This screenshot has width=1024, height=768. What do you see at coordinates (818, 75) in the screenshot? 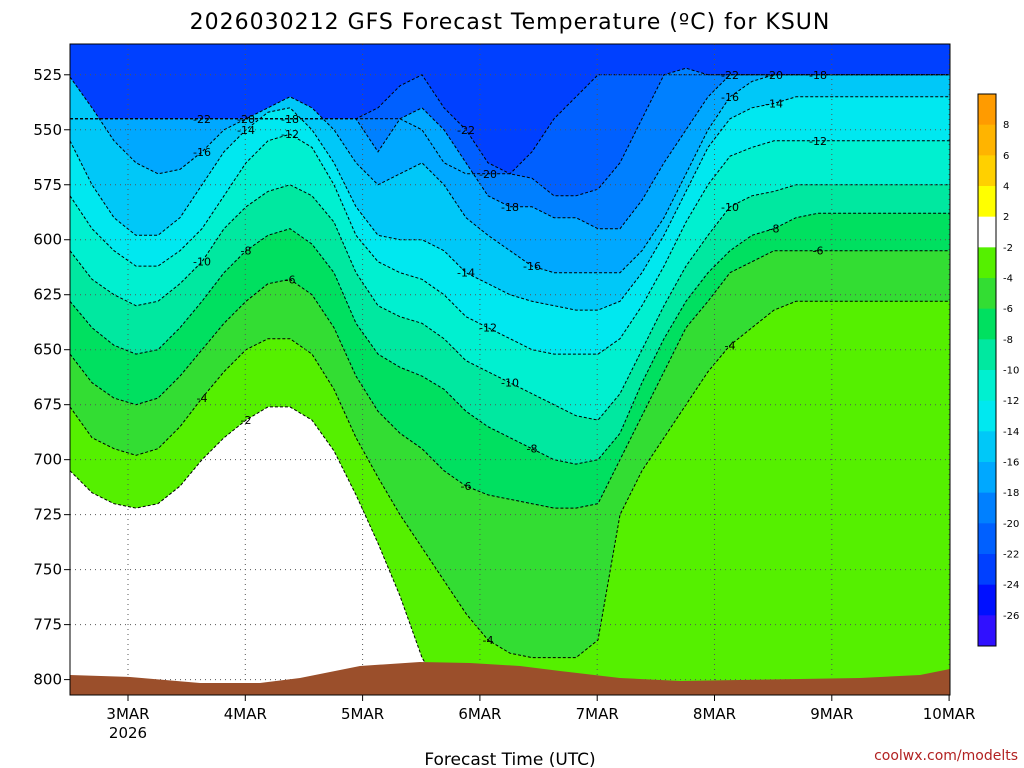
I see `isotherm-label--18-2: -18` at bounding box center [818, 75].